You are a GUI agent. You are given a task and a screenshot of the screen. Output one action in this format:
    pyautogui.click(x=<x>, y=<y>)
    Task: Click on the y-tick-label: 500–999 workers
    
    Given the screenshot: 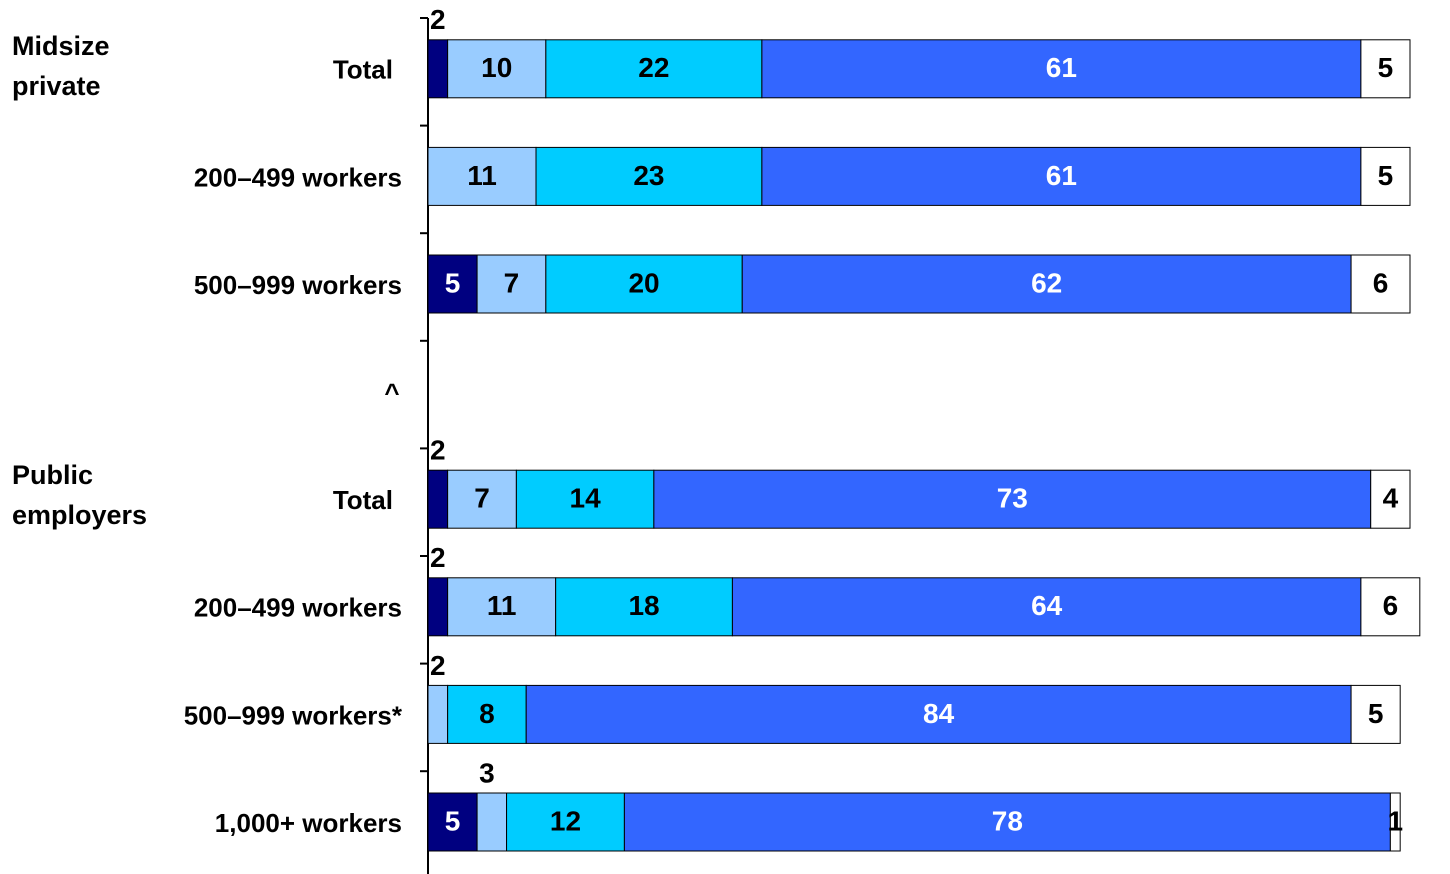 What is the action you would take?
    pyautogui.click(x=298, y=285)
    